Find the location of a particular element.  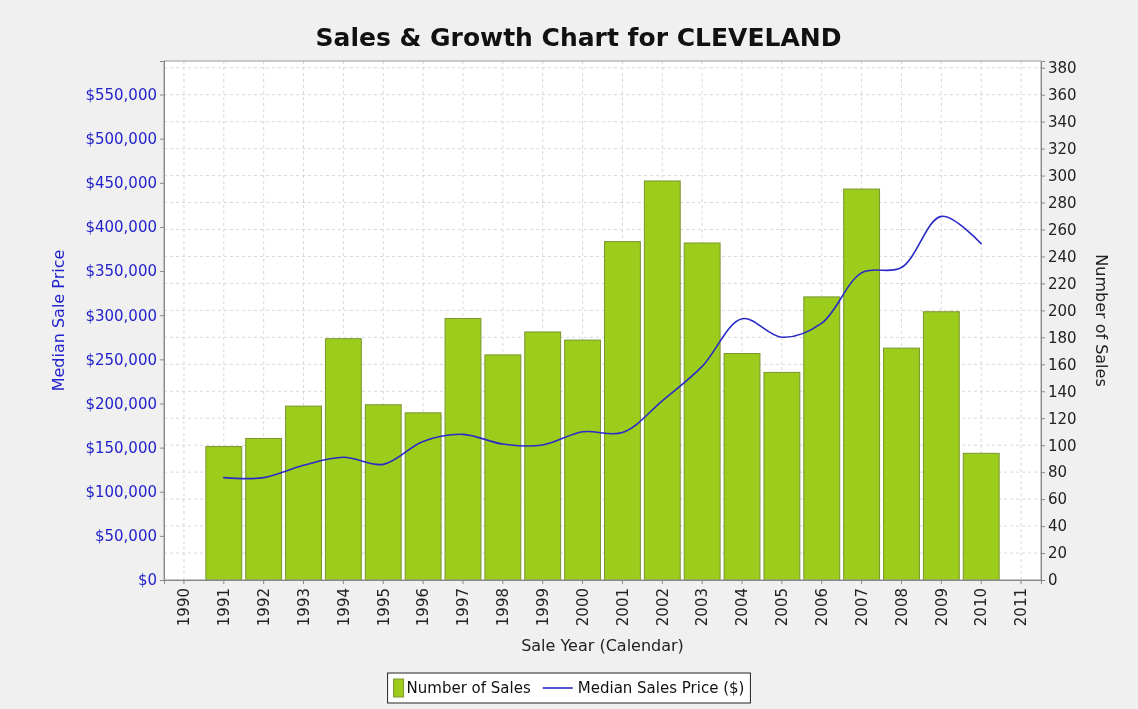

x-tick-label: 1993 is located at coordinates (303, 607).